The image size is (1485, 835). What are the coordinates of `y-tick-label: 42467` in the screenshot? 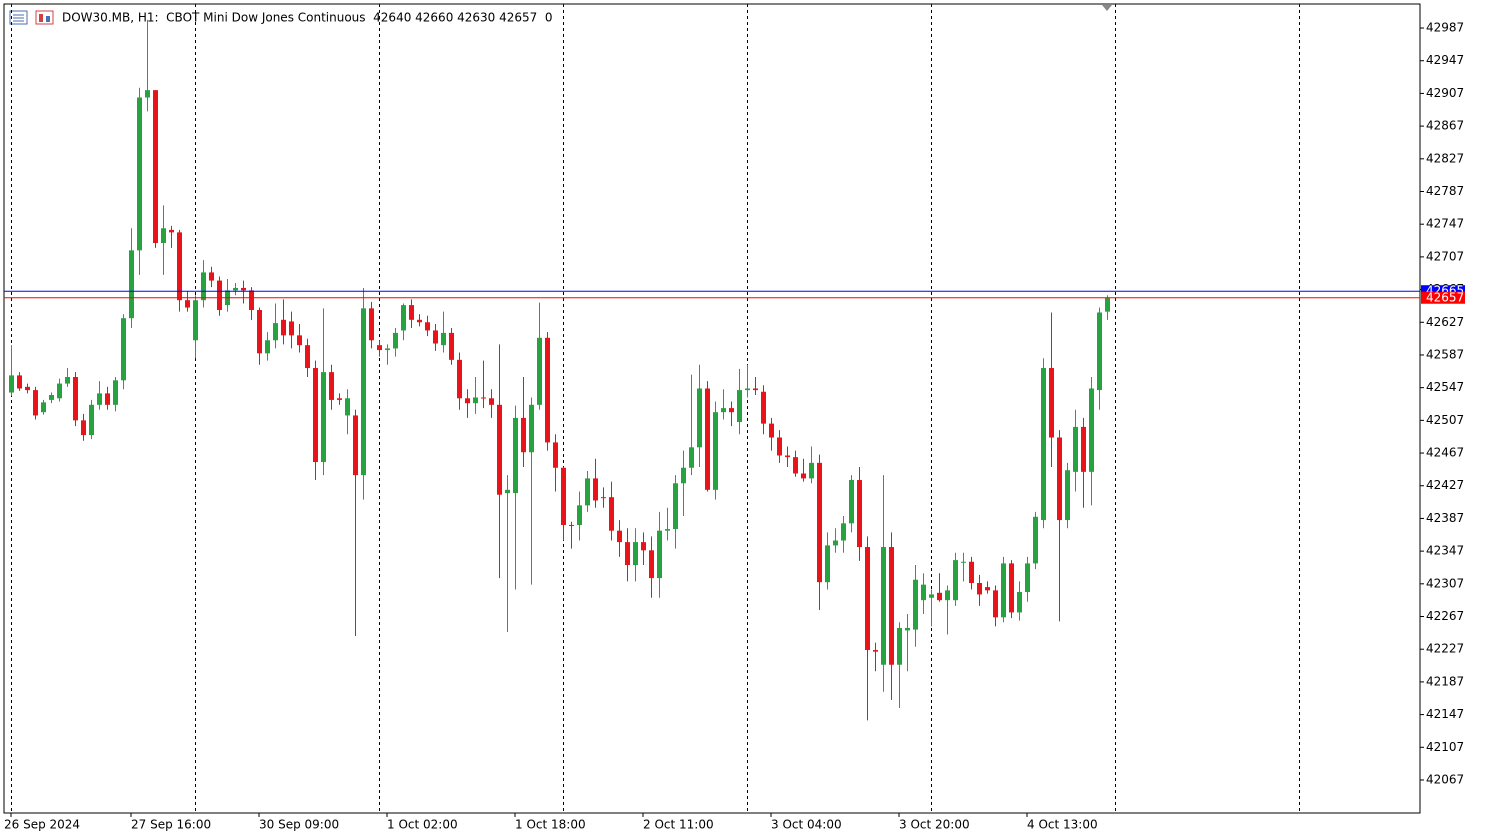 It's located at (1445, 453).